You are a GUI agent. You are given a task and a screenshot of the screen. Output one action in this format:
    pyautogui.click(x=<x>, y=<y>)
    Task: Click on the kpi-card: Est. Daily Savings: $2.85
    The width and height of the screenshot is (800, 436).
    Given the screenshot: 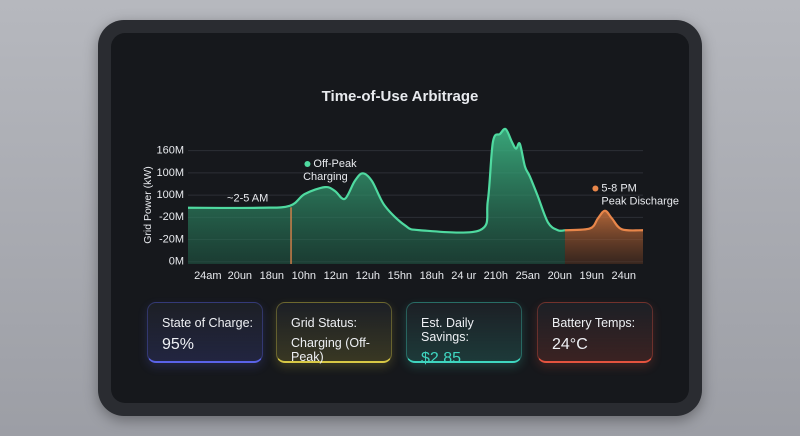 What is the action you would take?
    pyautogui.click(x=464, y=334)
    